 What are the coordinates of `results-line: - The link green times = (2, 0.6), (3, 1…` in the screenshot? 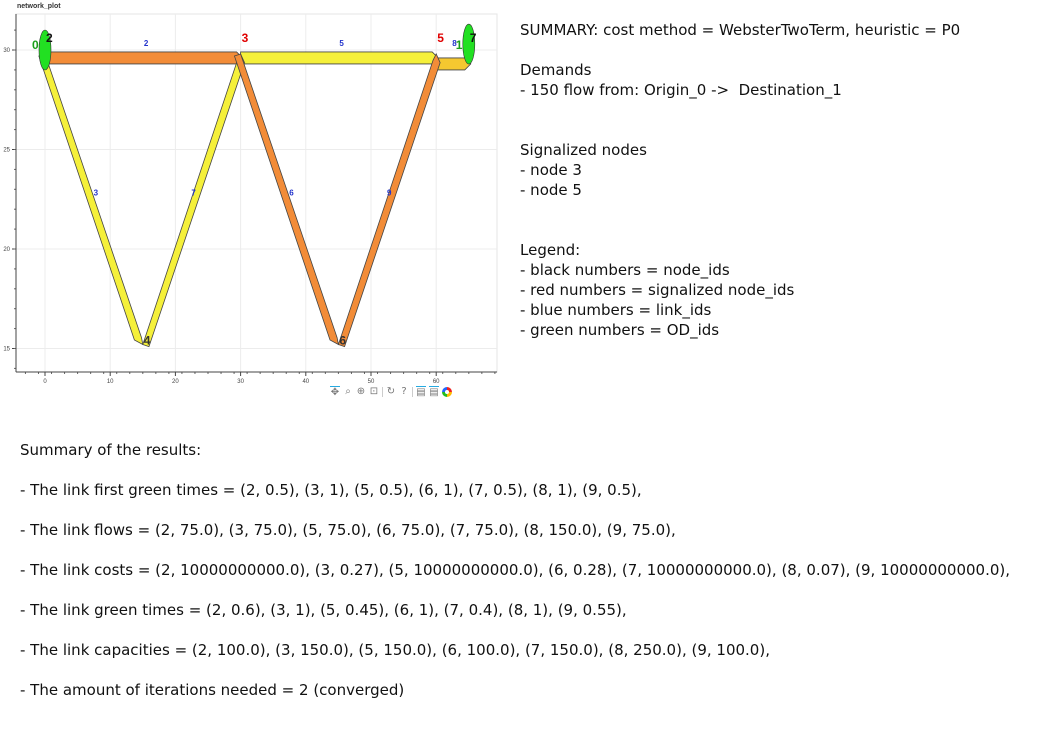 It's located at (323, 610).